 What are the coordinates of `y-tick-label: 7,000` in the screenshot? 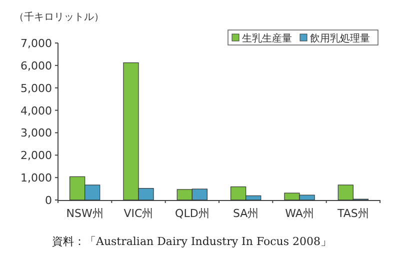 It's located at (36, 43).